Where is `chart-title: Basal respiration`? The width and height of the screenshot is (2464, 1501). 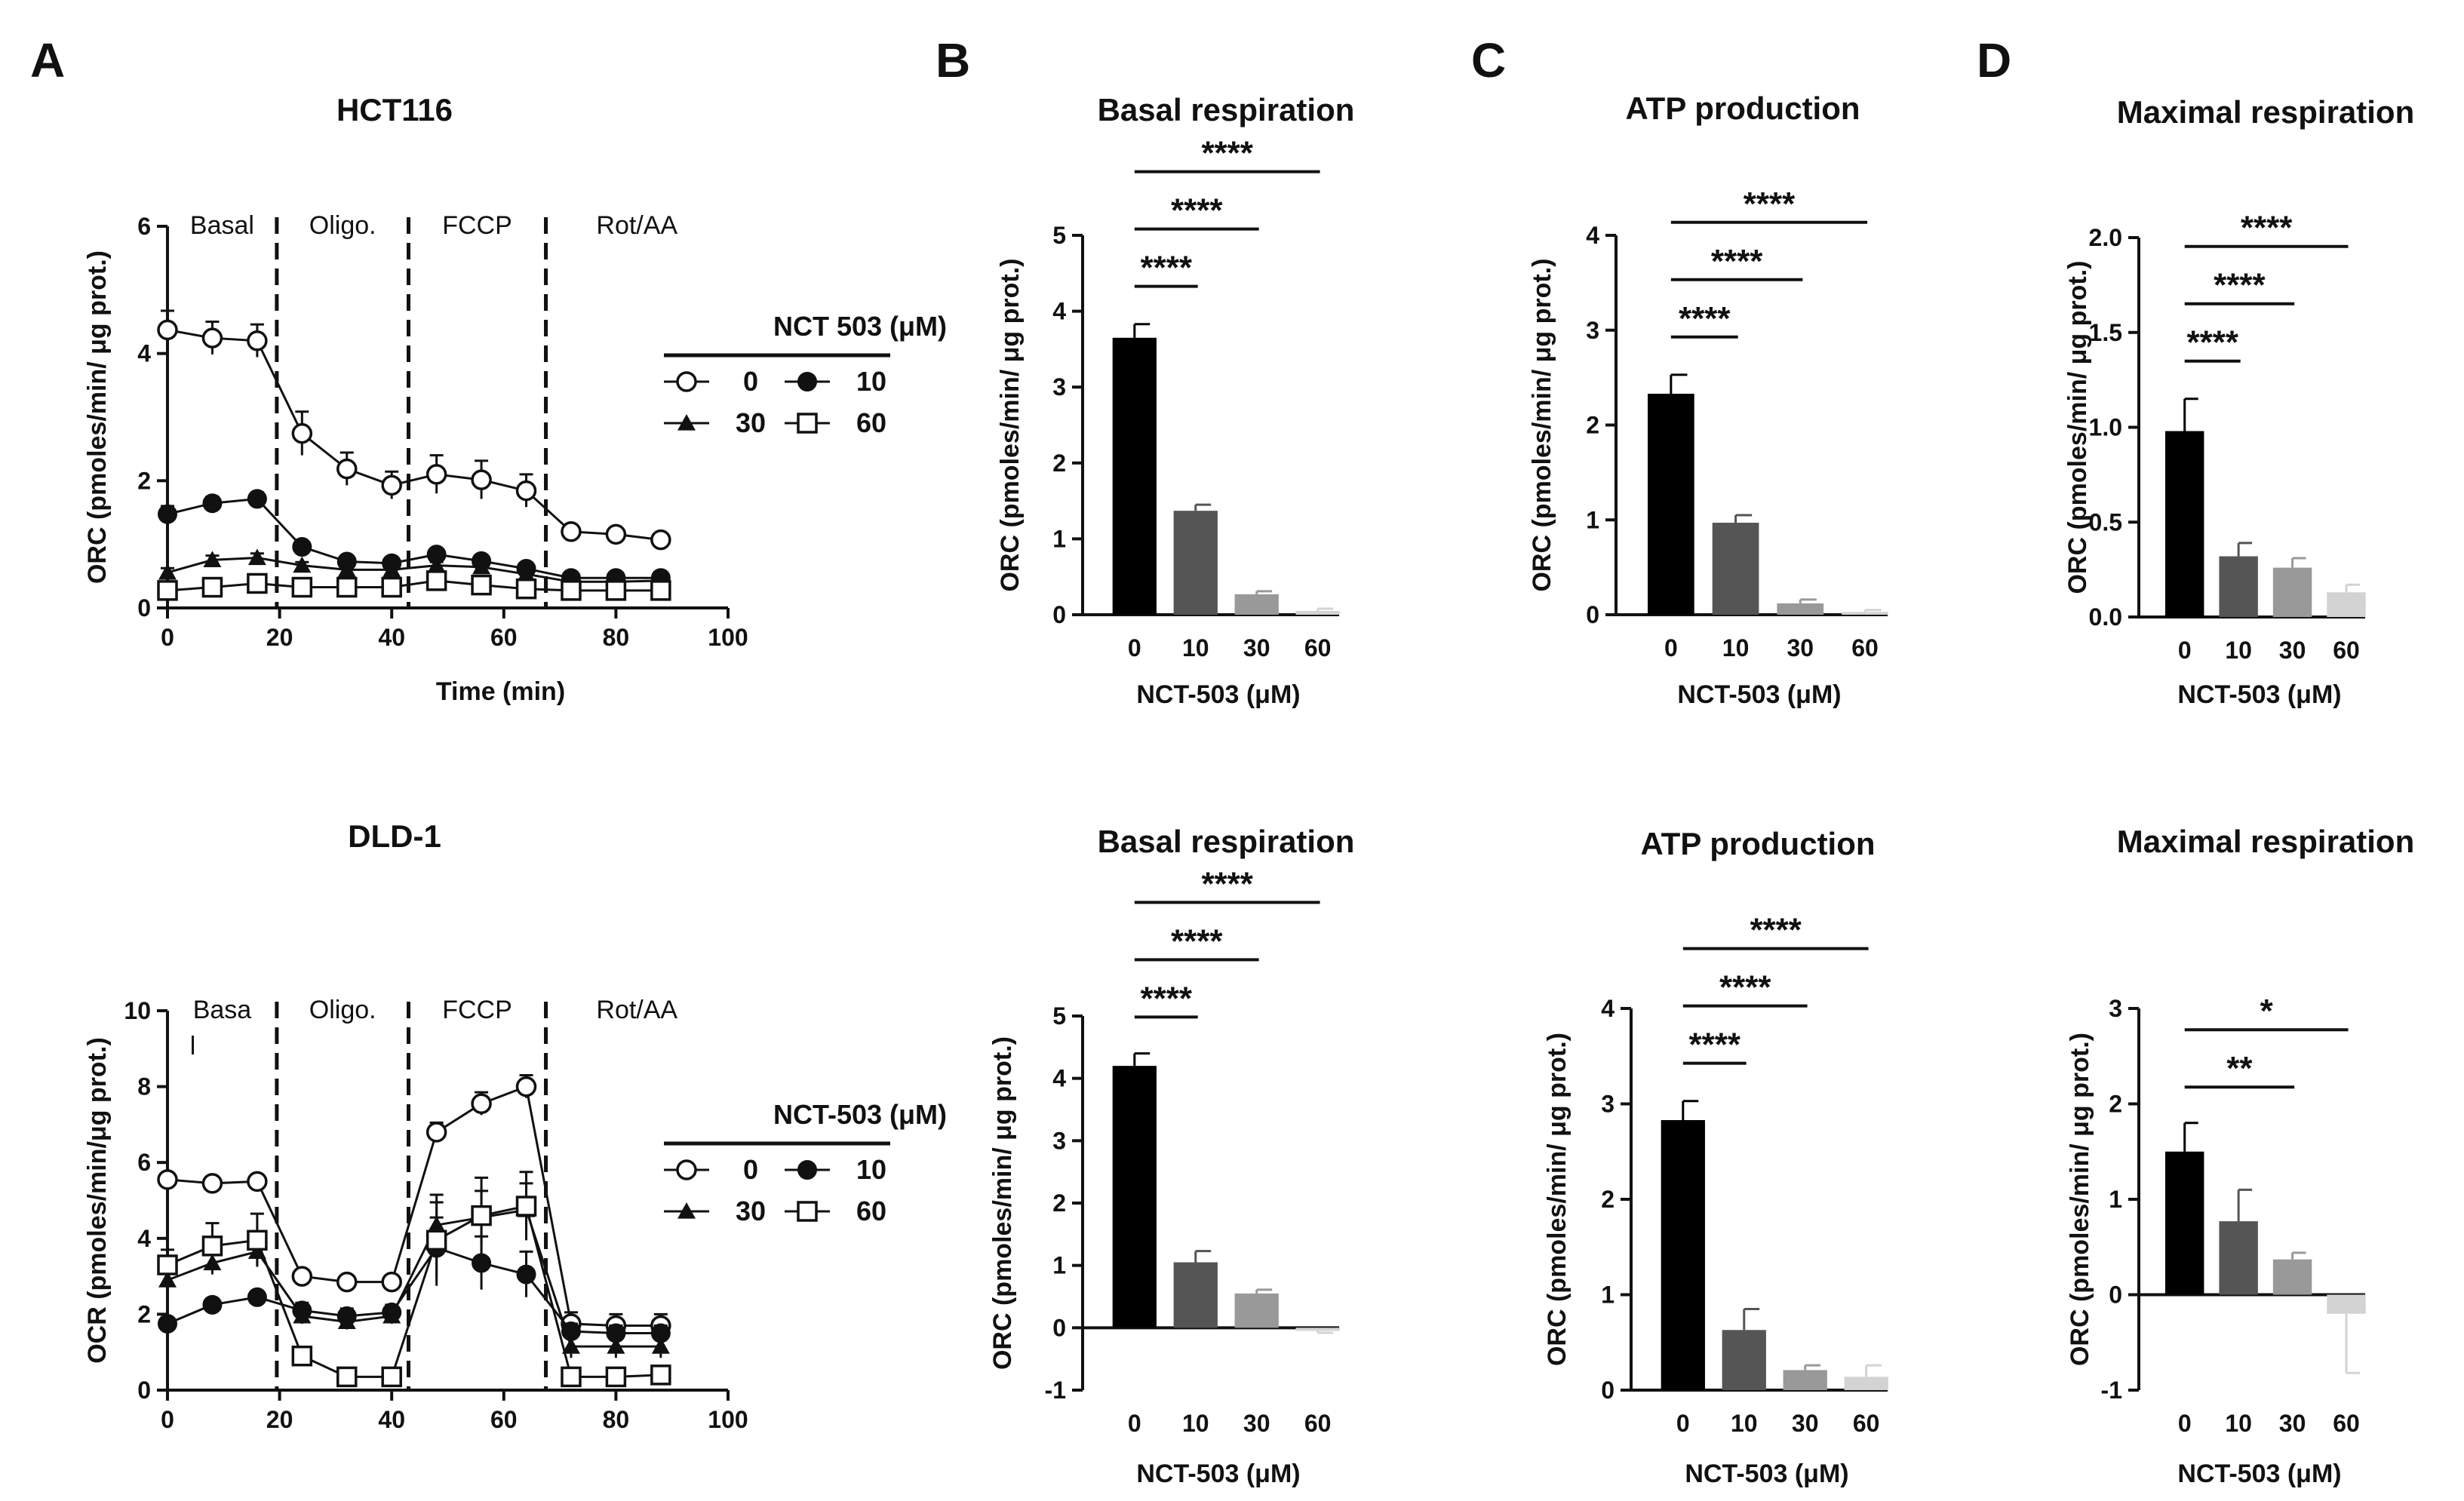 chart-title: Basal respiration is located at coordinates (1226, 109).